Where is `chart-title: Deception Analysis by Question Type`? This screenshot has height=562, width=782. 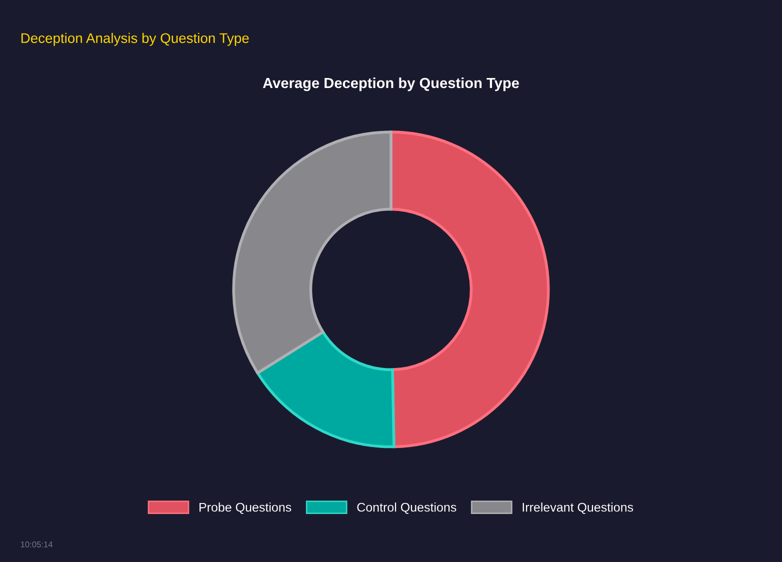 chart-title: Deception Analysis by Question Type is located at coordinates (135, 39).